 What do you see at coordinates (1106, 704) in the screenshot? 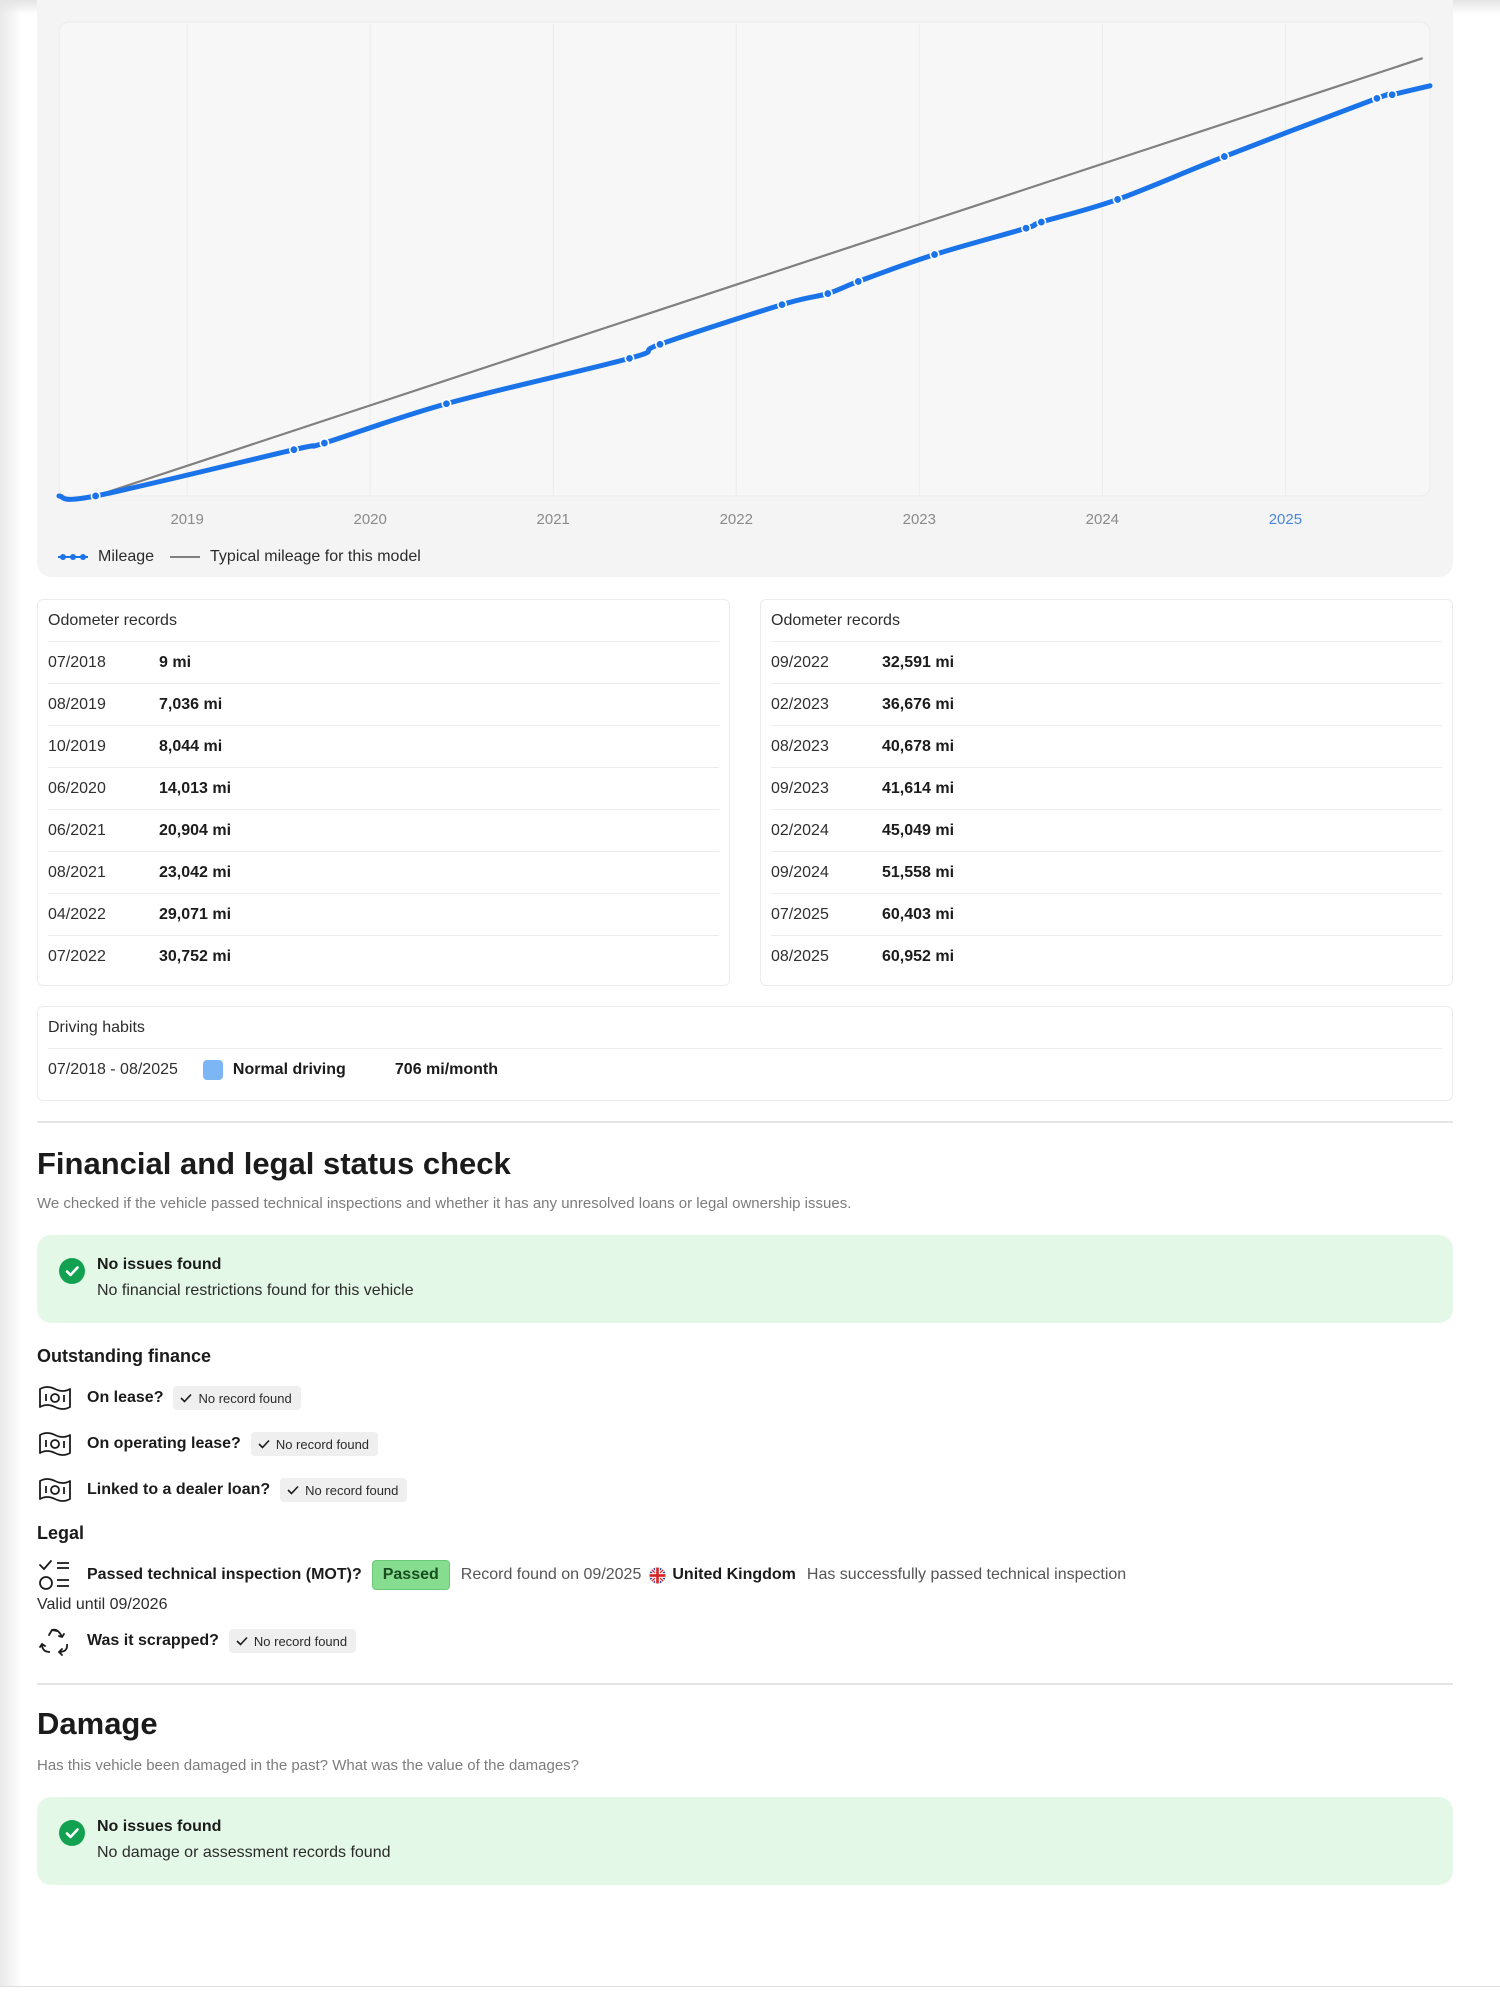
I see `odometer-row: 02/2023 36,676 mi` at bounding box center [1106, 704].